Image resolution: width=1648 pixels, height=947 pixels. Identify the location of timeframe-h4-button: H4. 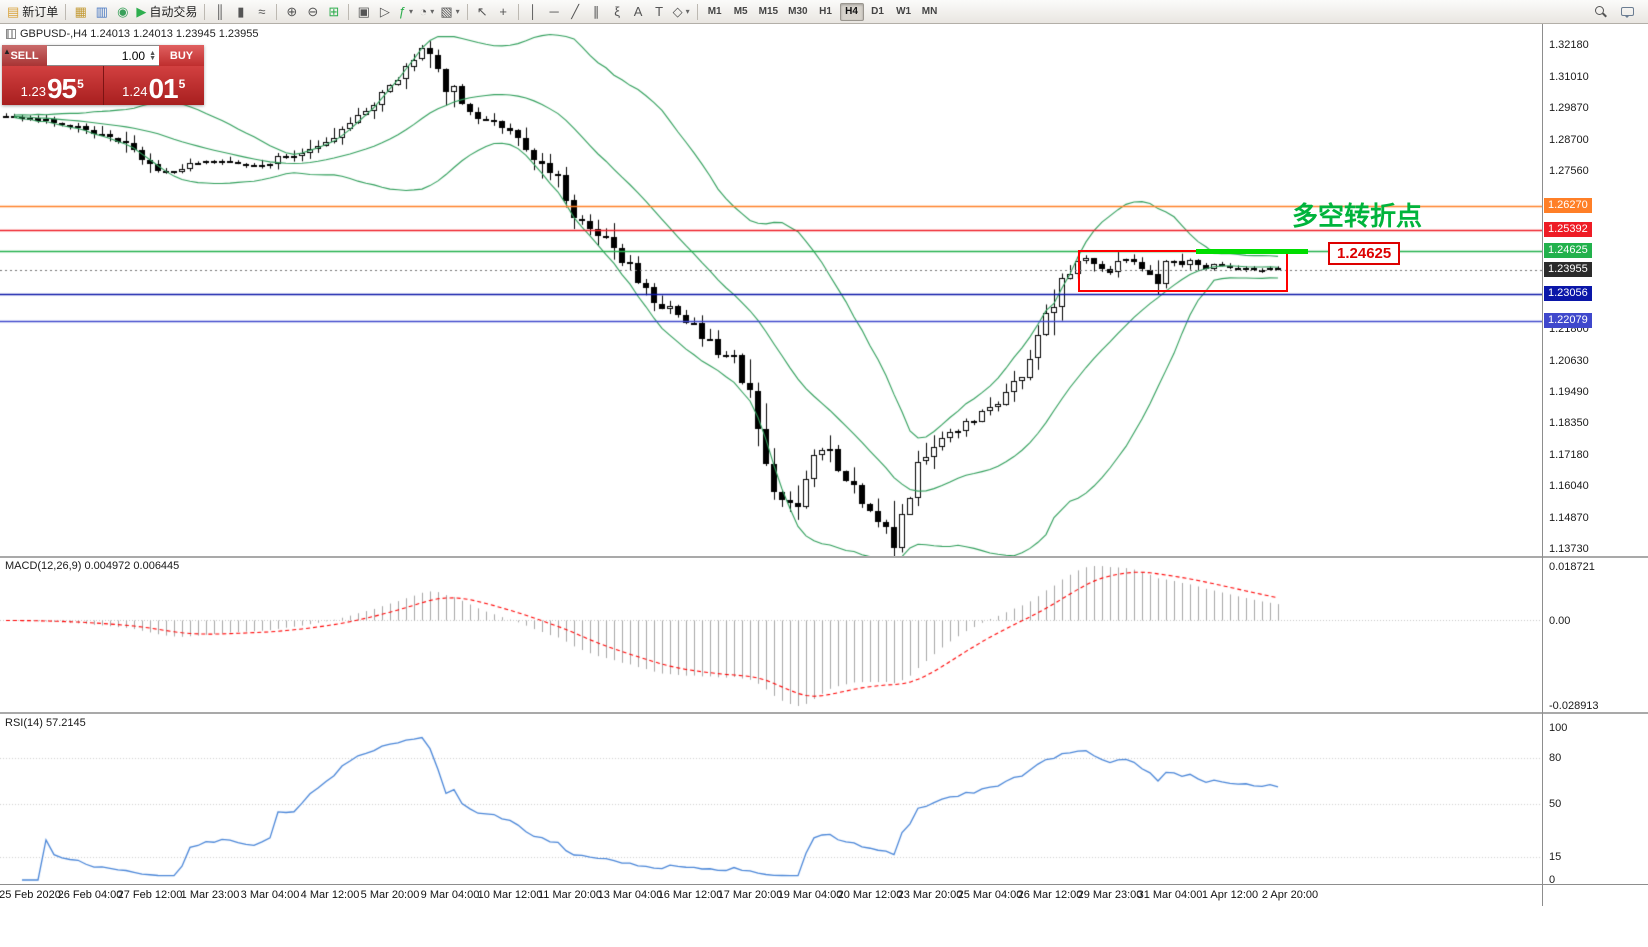
(851, 11).